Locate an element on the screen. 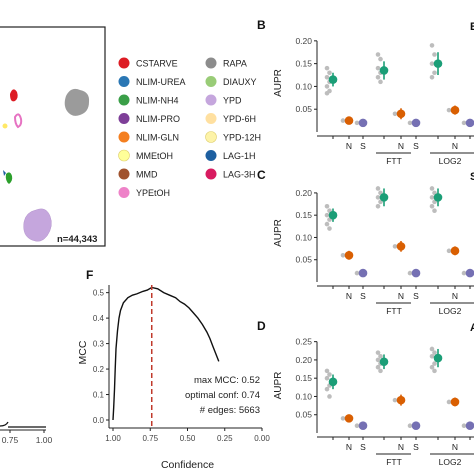  panel-f-y-tick-label: 0.0 is located at coordinates (99, 420).